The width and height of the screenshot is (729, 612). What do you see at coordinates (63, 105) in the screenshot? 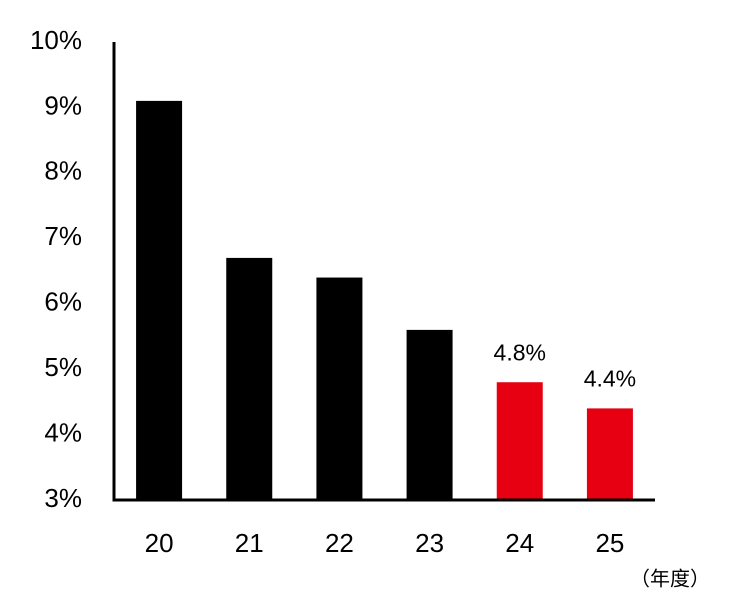
I see `y-tick-label: 9%` at bounding box center [63, 105].